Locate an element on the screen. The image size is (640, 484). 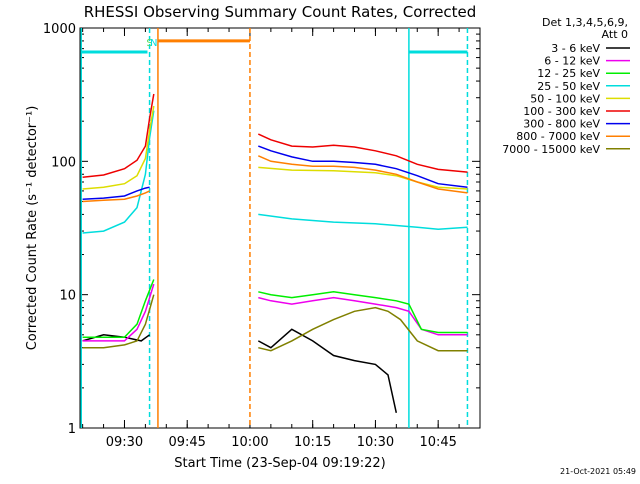
legend-label: 800 - 7000 keV is located at coordinates (558, 136).